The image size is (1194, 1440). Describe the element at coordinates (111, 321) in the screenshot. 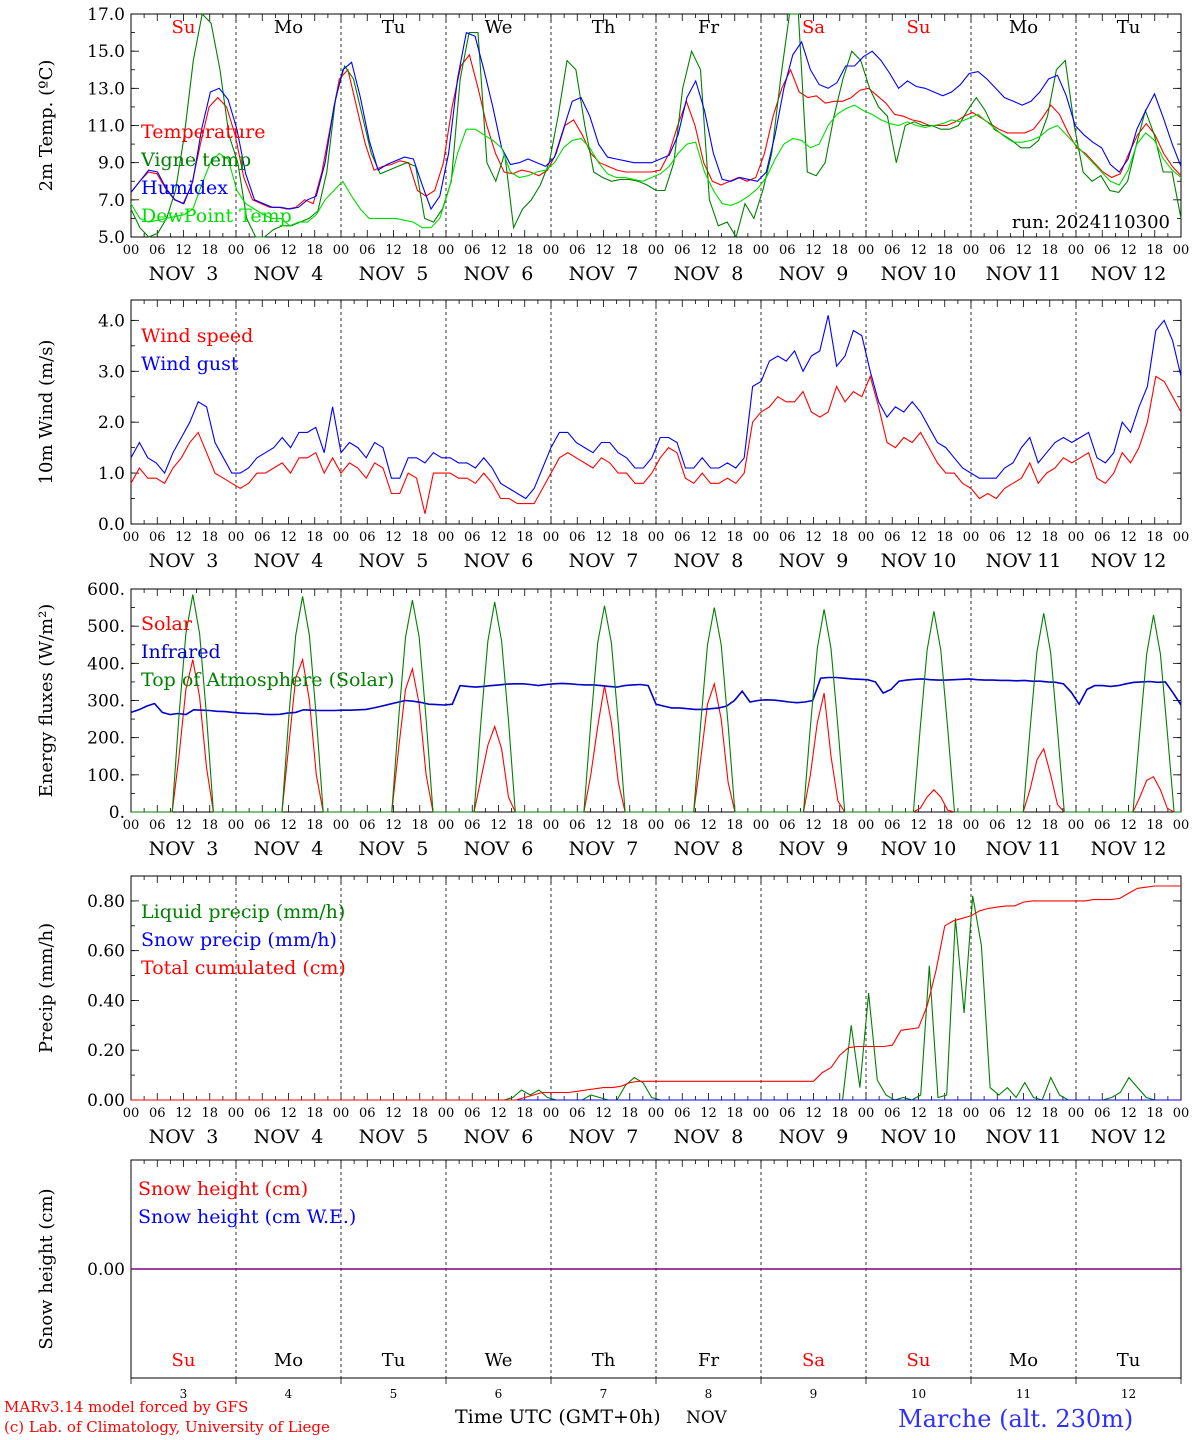

I see `y-tick-label: 4.0` at that location.